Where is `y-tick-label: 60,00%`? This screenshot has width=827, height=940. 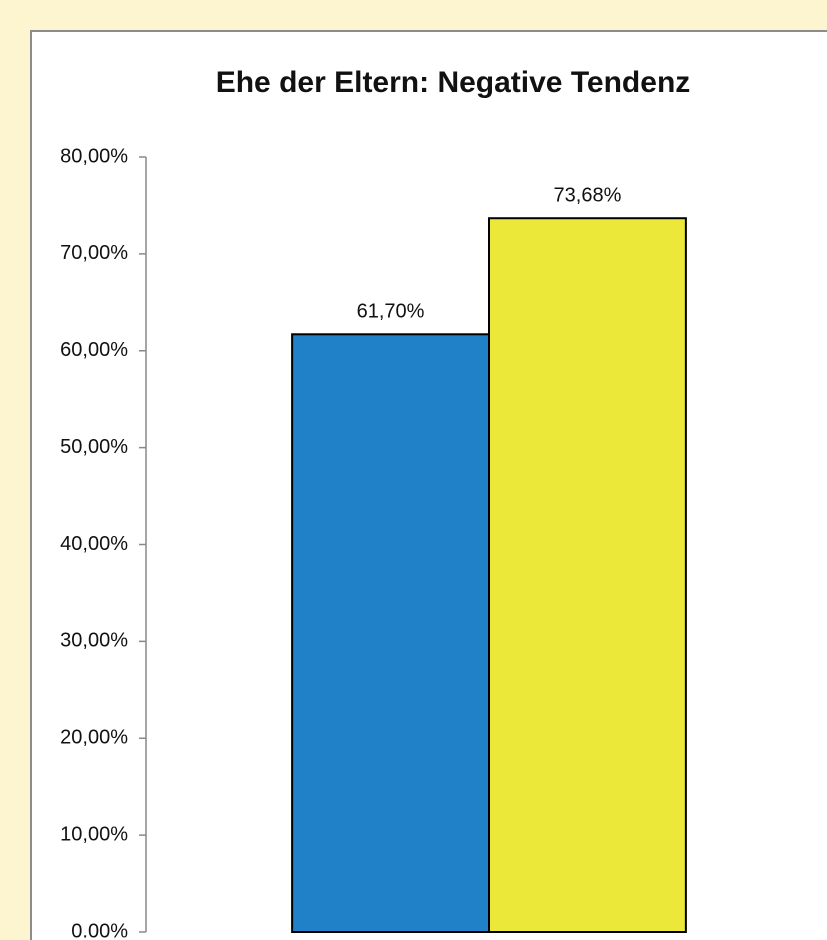 y-tick-label: 60,00% is located at coordinates (94, 350).